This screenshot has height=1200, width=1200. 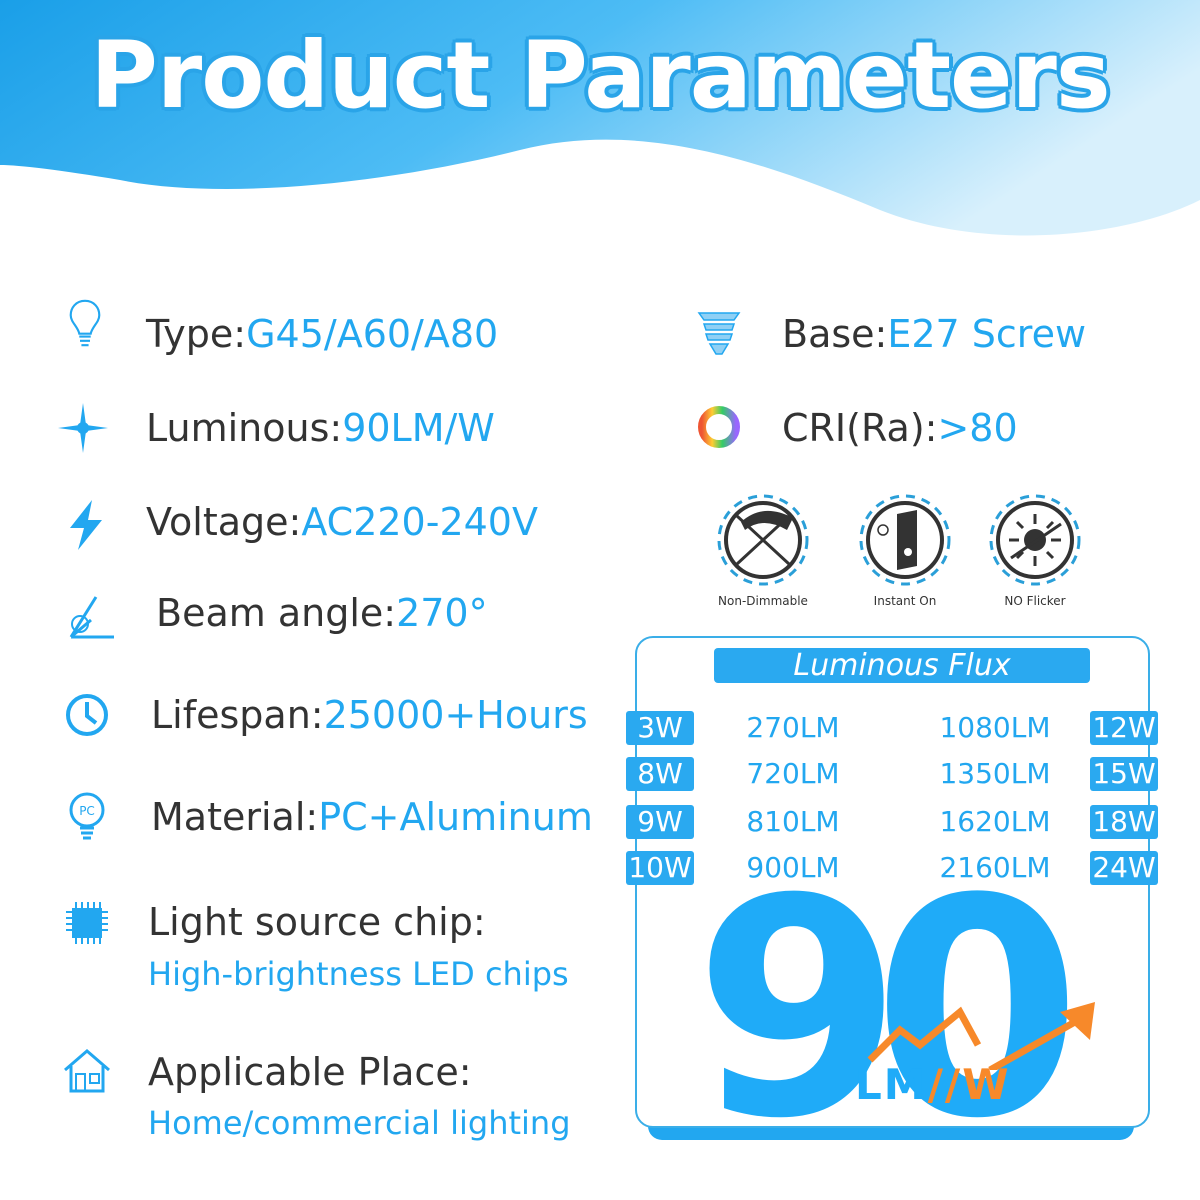 What do you see at coordinates (995, 727) in the screenshot?
I see `lumen-value: 1080LM` at bounding box center [995, 727].